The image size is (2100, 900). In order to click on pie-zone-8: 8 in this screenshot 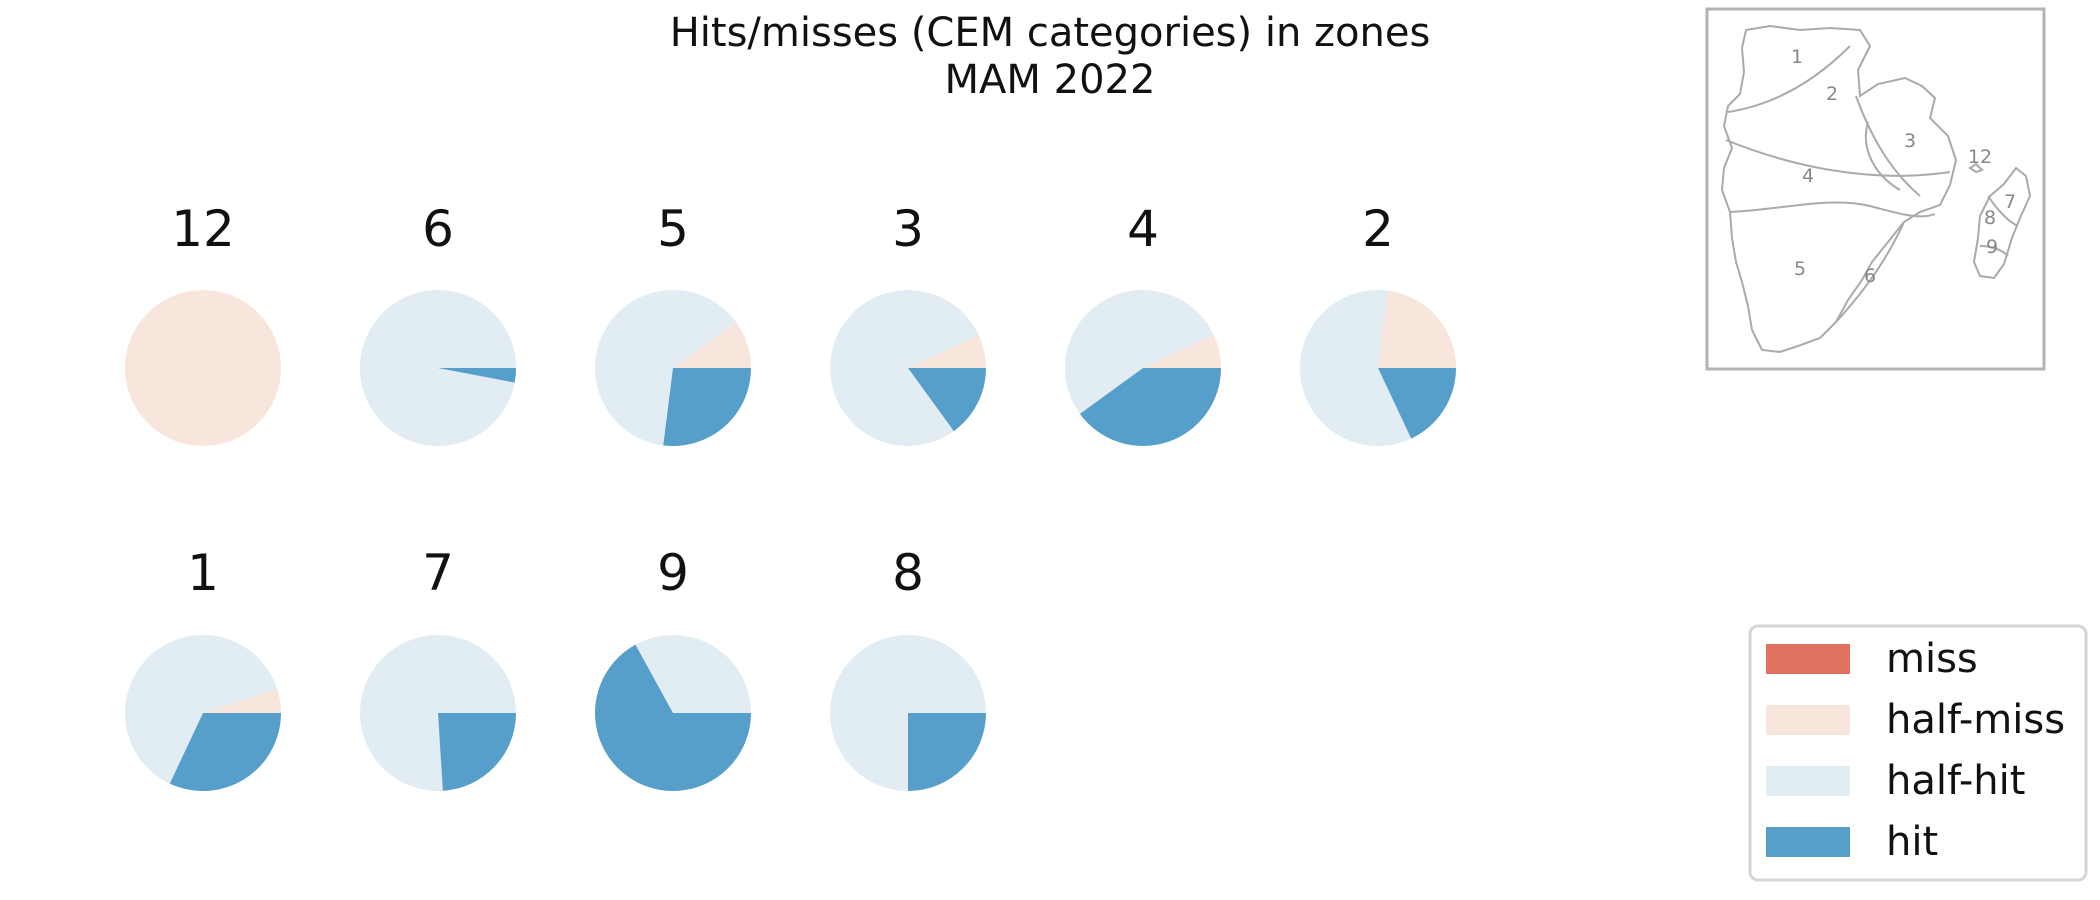, I will do `click(908, 667)`.